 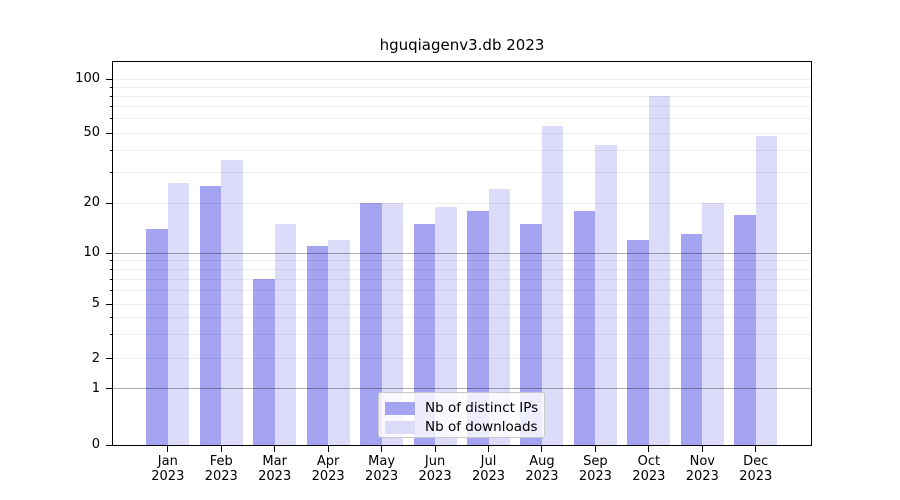 I want to click on bar-distinct-ips-mar, so click(x=264, y=362).